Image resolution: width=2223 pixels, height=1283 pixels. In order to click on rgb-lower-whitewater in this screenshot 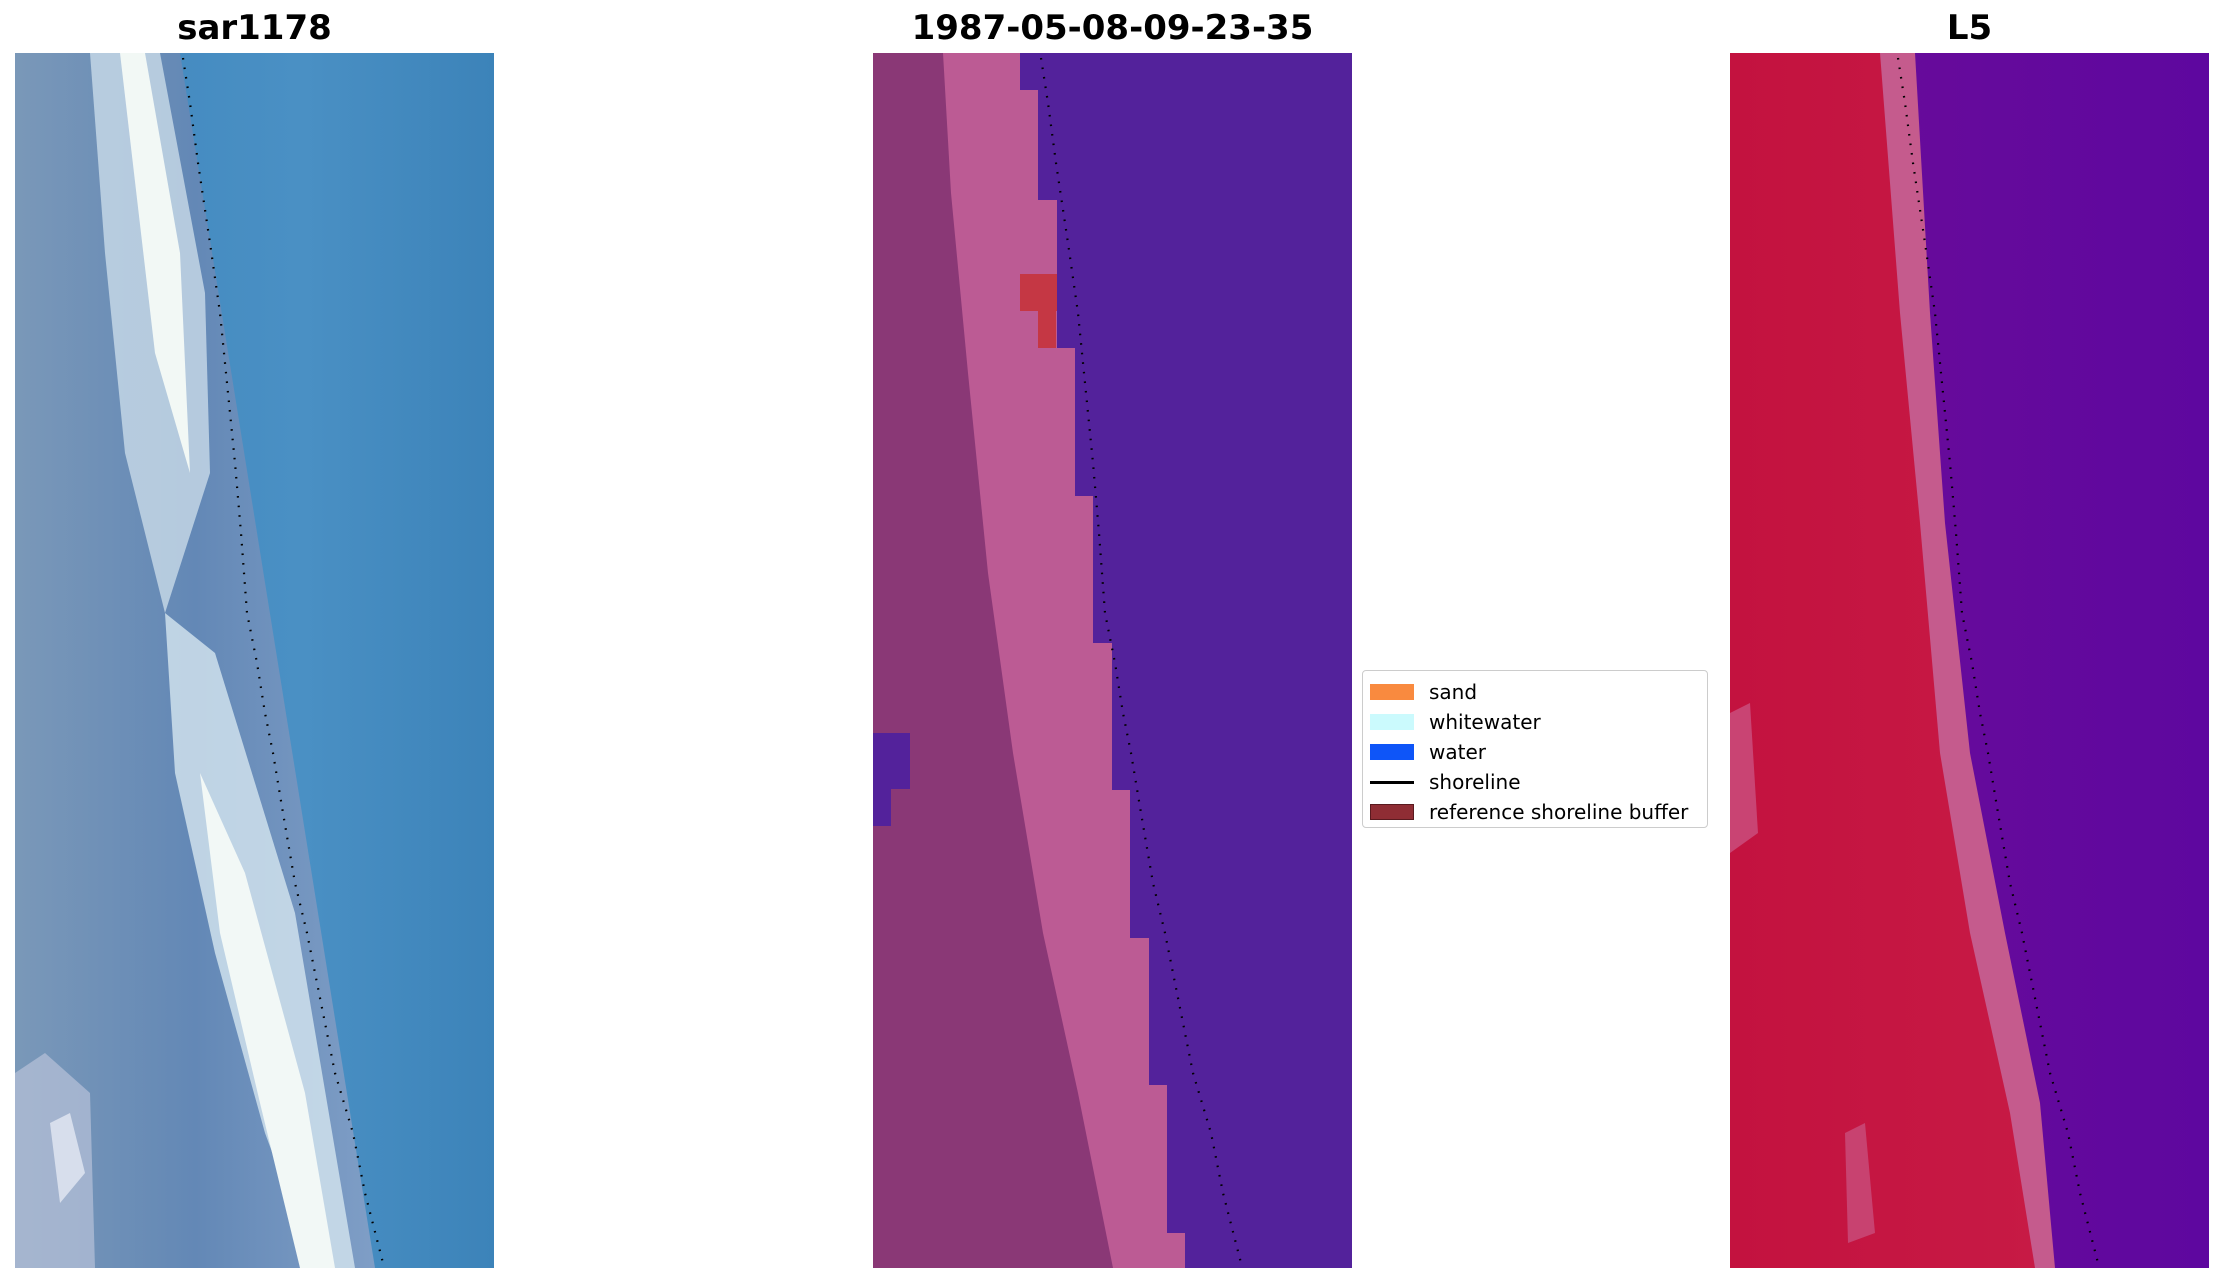, I will do `click(267, 1020)`.